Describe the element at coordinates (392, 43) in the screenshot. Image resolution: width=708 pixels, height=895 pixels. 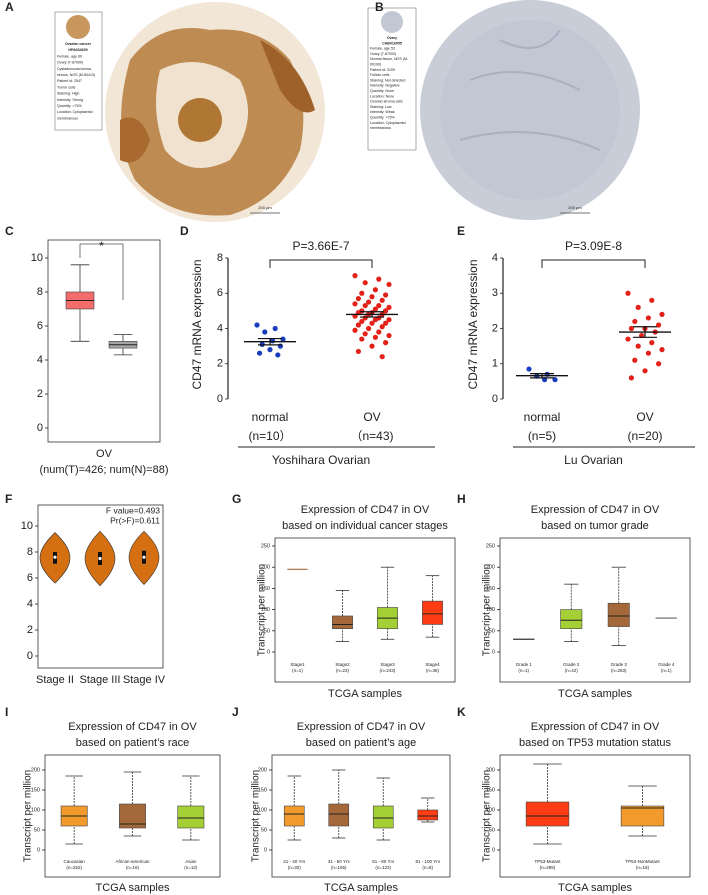
I see `card-text: CAB016055` at that location.